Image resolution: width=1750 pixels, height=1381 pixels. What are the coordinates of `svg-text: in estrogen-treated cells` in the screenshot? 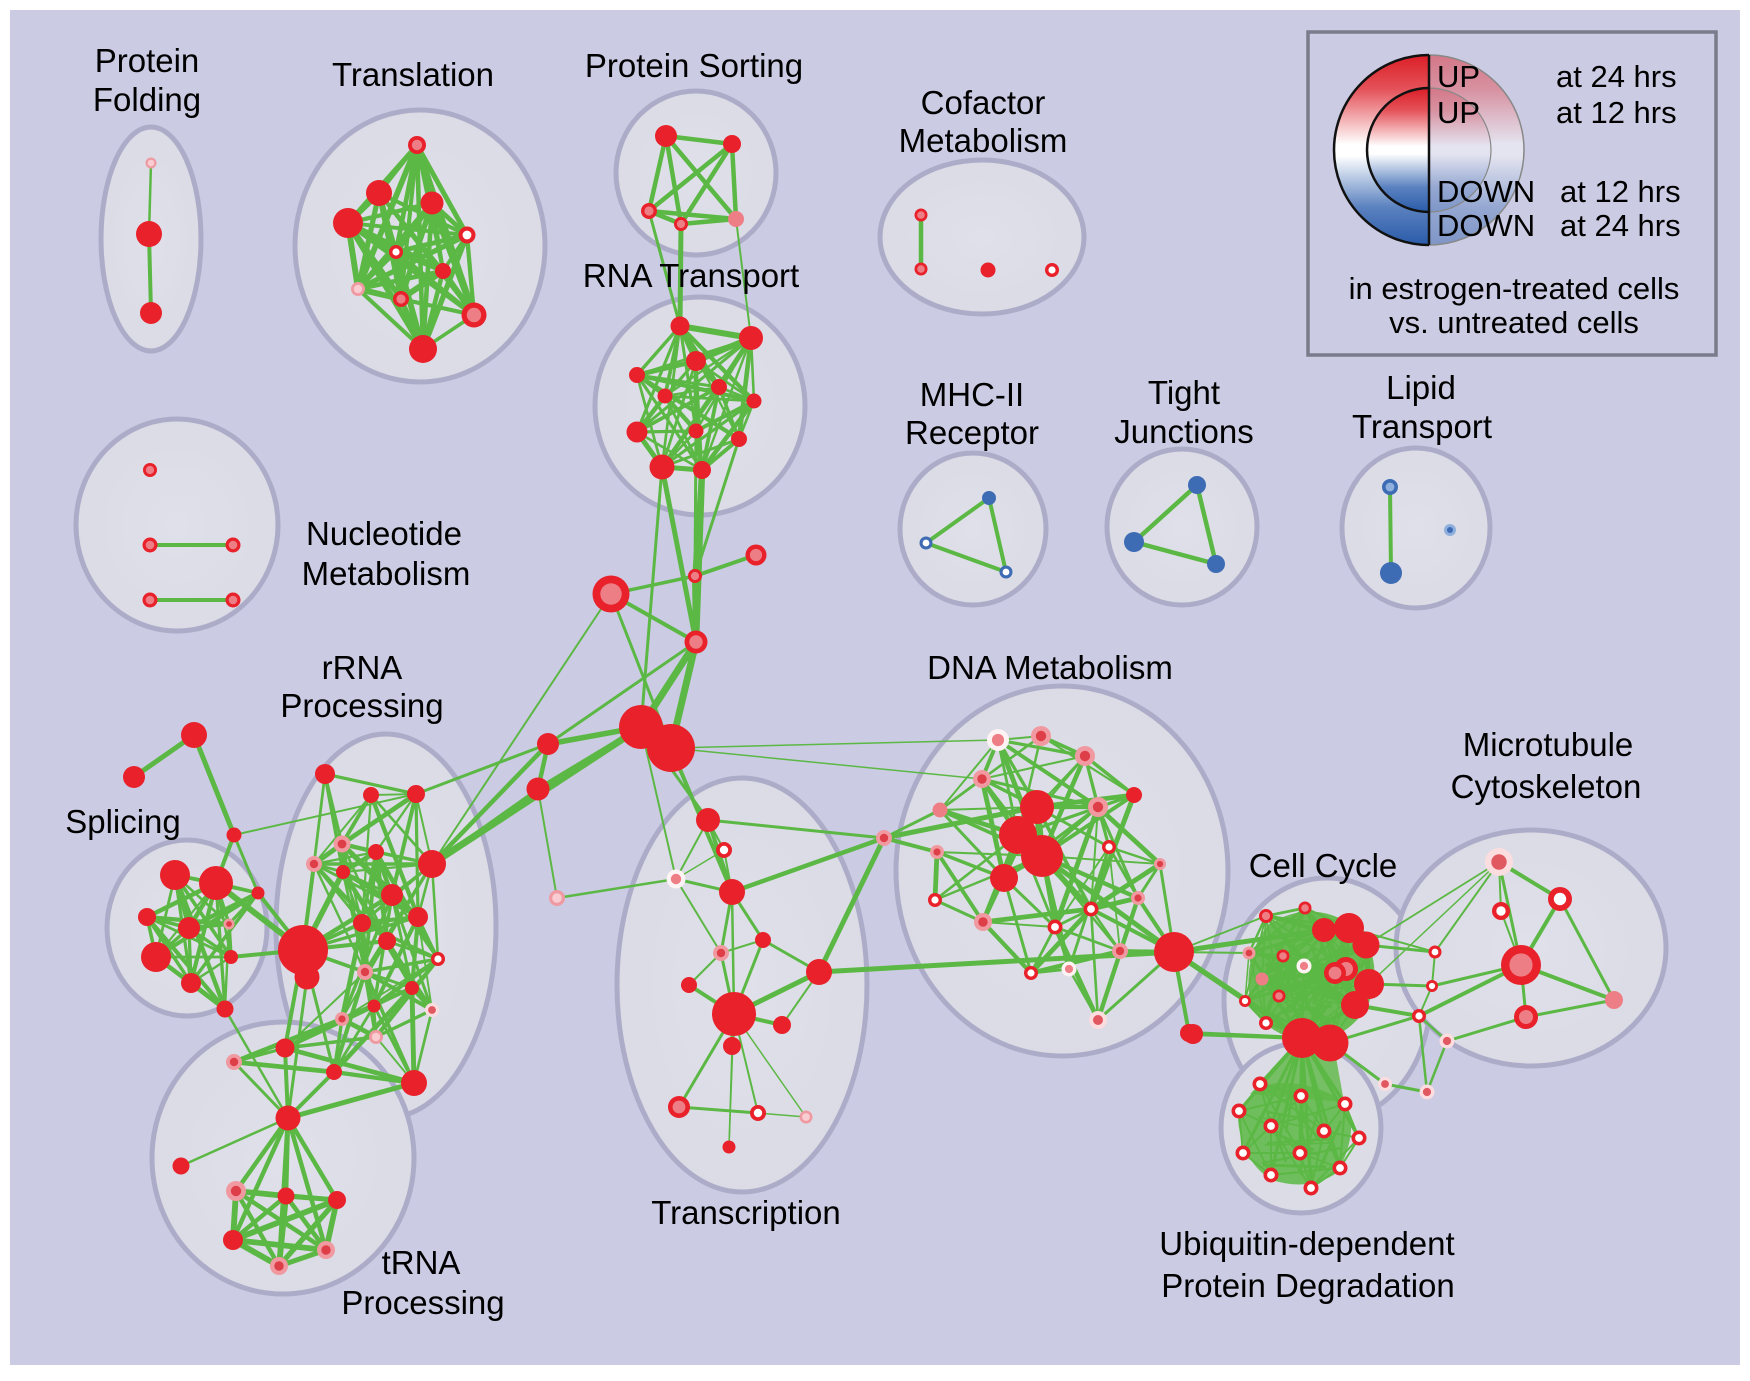 It's located at (1514, 288).